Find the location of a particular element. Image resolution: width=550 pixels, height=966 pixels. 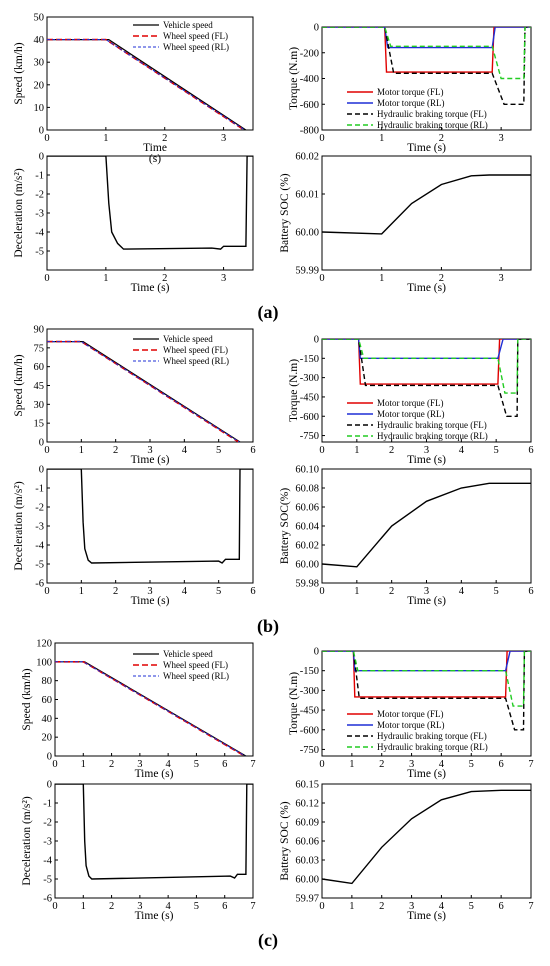

y-tick-label: -300 is located at coordinates (309, 378).